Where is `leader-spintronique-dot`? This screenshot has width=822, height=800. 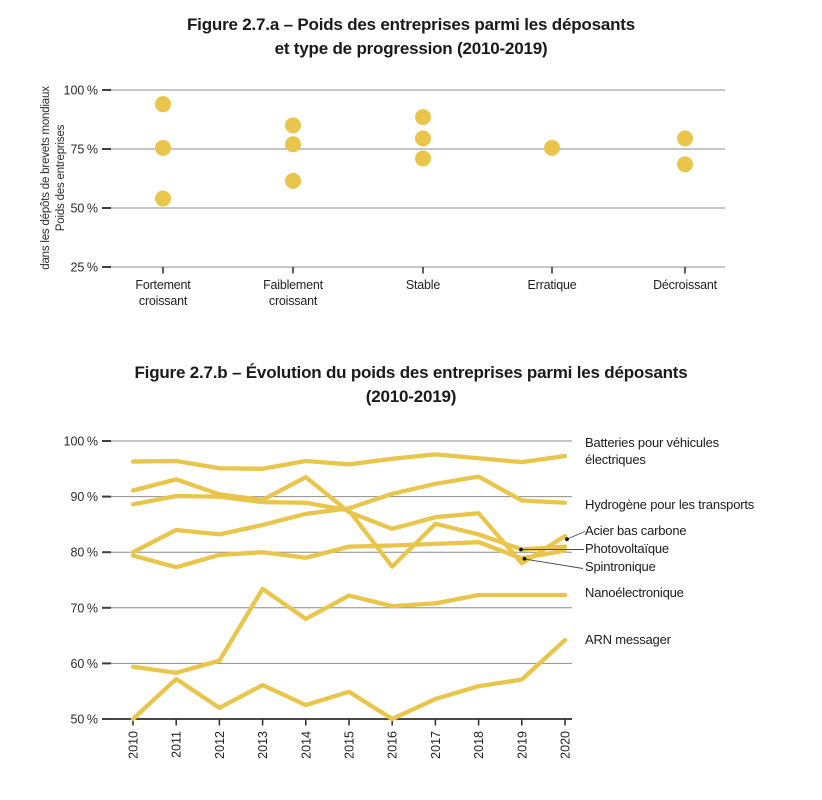
leader-spintronique-dot is located at coordinates (524, 558).